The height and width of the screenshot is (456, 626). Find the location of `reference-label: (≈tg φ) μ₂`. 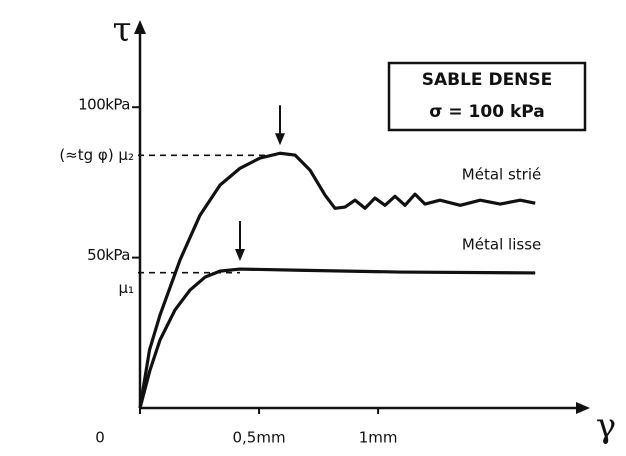

reference-label: (≈tg φ) μ₂ is located at coordinates (96, 155).